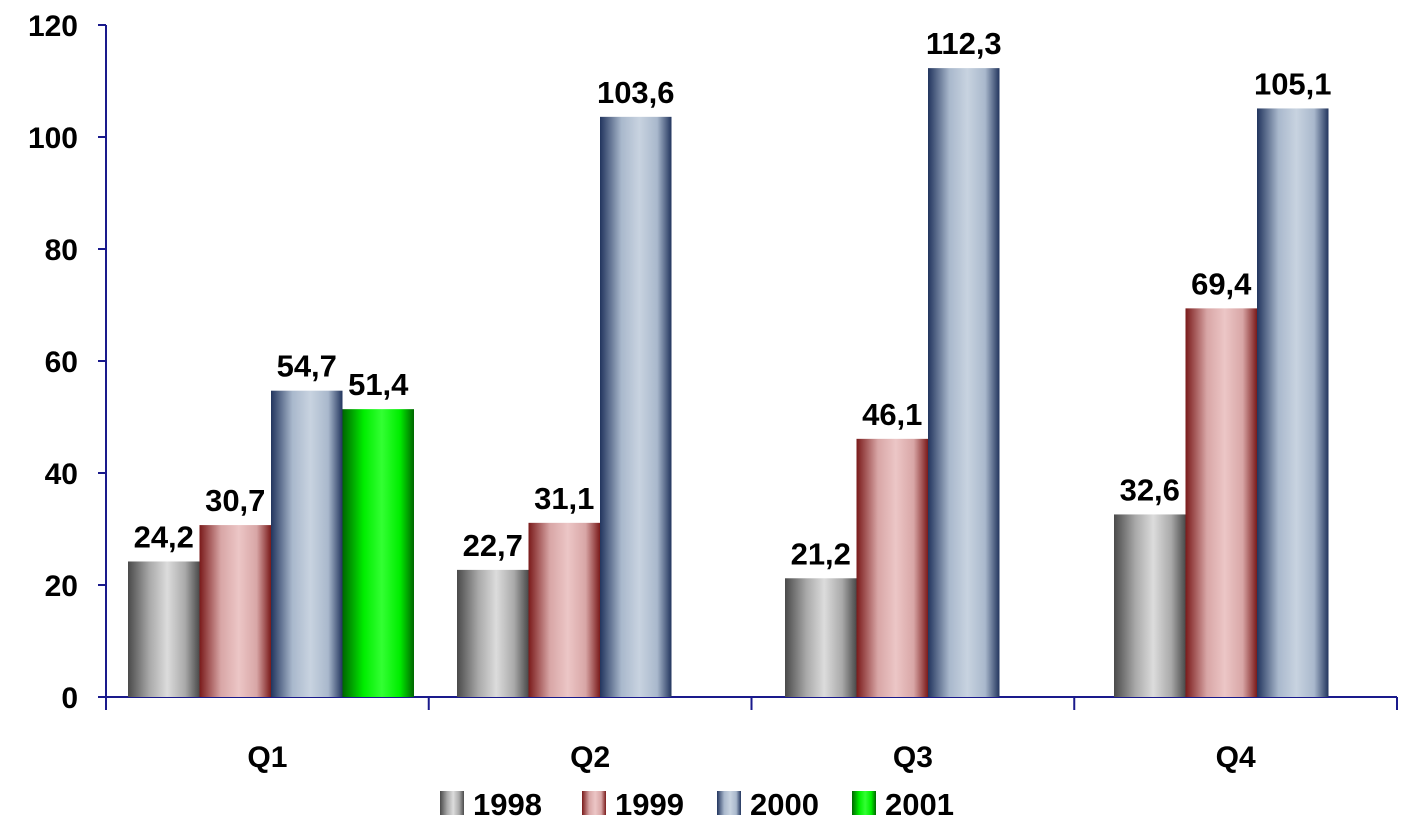 Image resolution: width=1401 pixels, height=822 pixels. I want to click on data-label: 31,1, so click(564, 498).